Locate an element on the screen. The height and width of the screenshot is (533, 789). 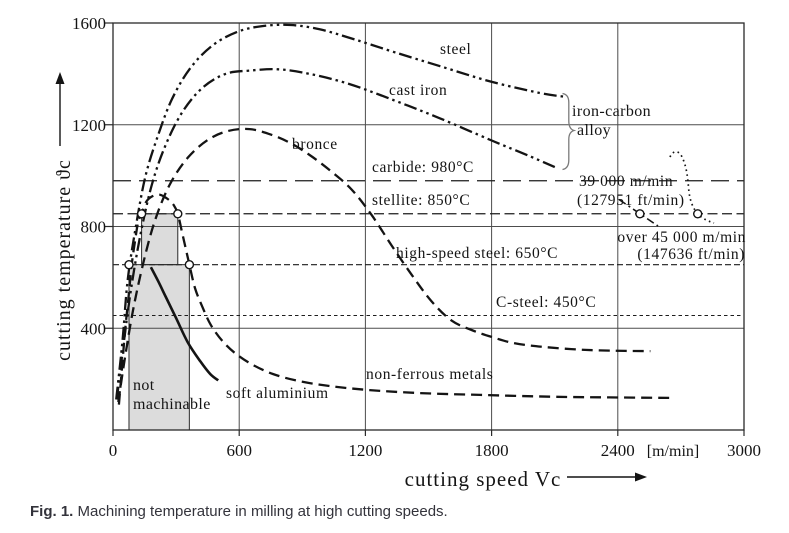
not-machinable-step-outline is located at coordinates (160, 239).